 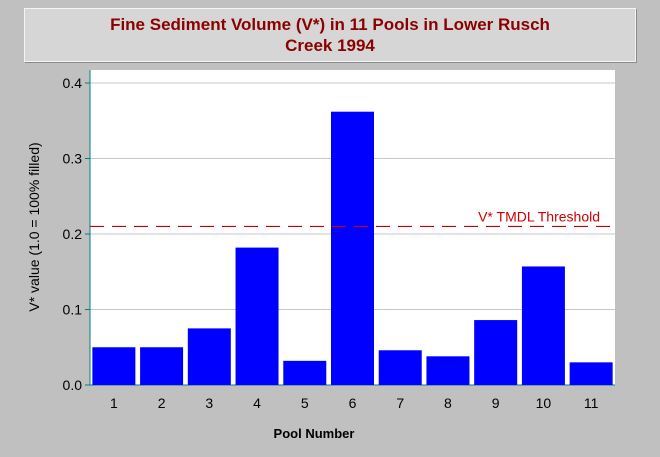 I want to click on x-tick-label: 3, so click(x=209, y=403).